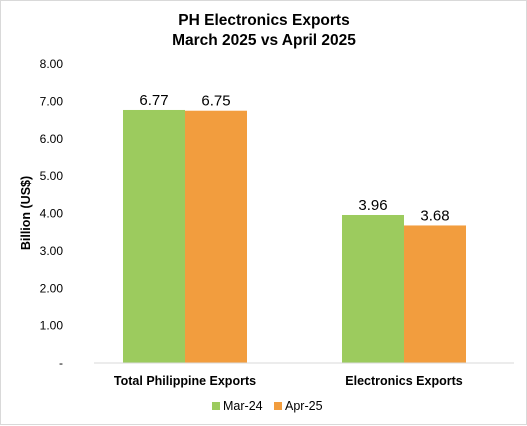  I want to click on y-tick-label: 3.00, so click(52, 251).